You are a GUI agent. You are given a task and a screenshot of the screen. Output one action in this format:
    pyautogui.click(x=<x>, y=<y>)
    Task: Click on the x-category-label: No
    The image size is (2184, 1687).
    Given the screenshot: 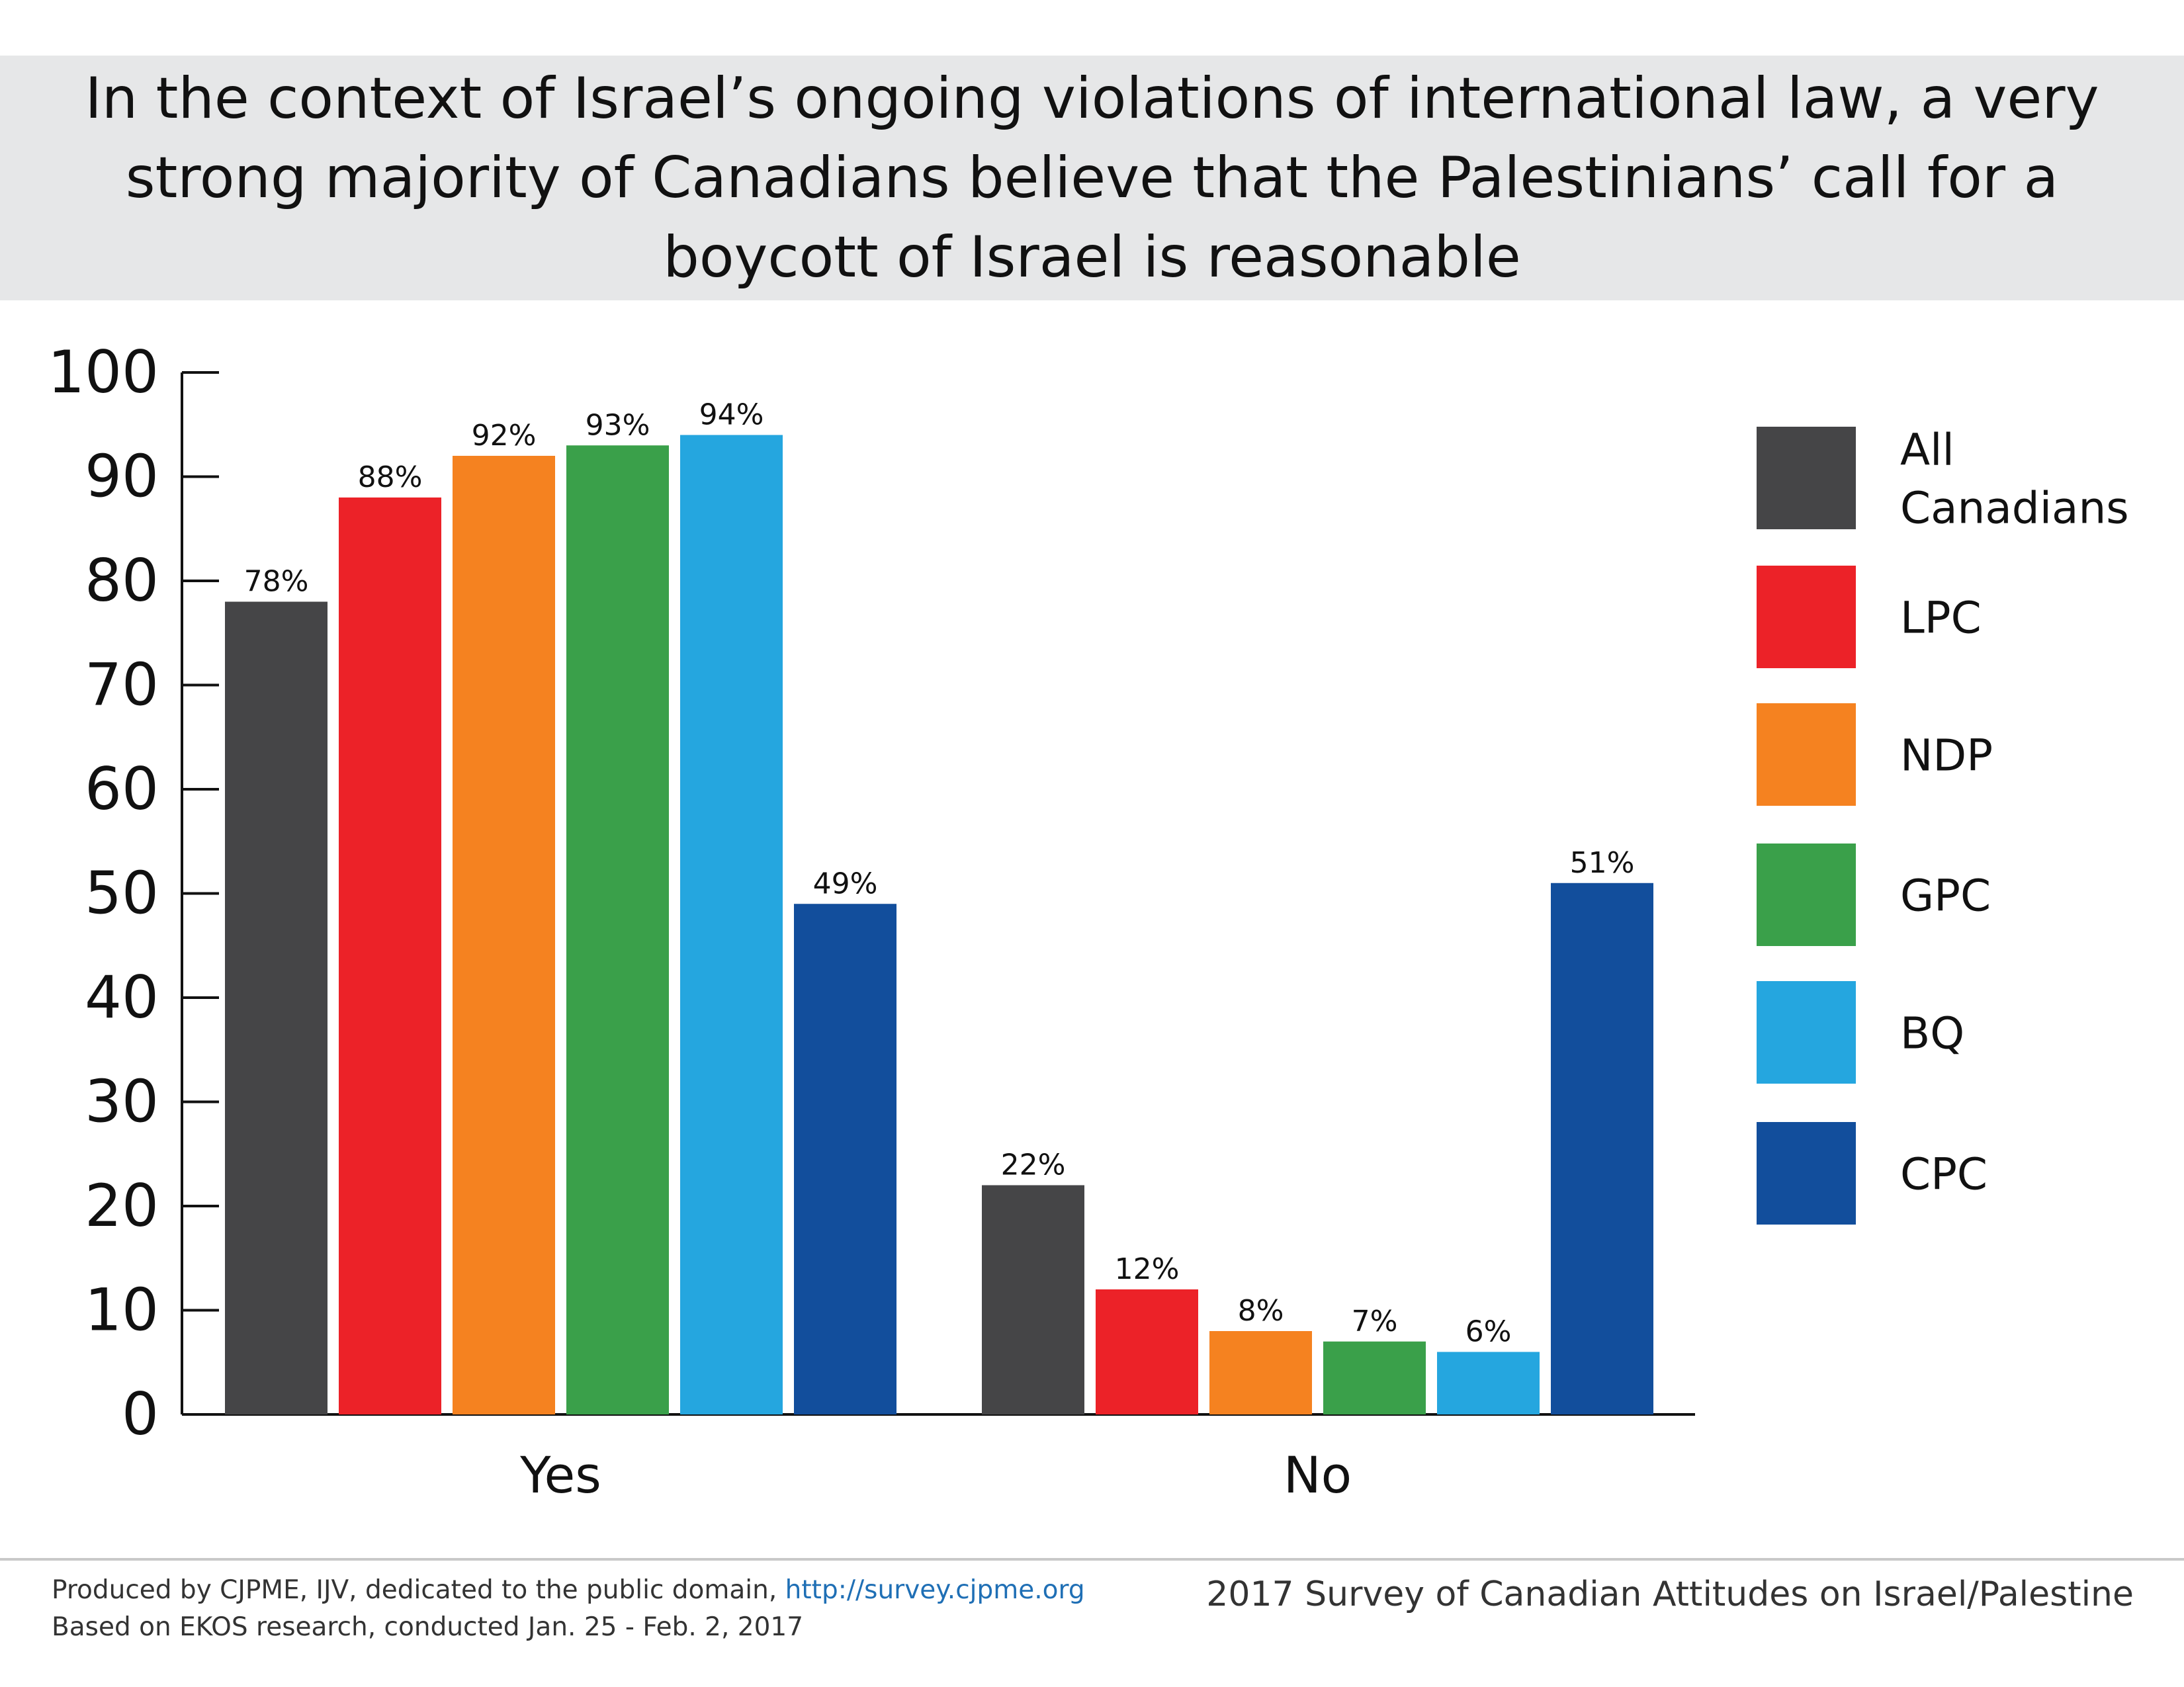 What is the action you would take?
    pyautogui.click(x=1318, y=1475)
    